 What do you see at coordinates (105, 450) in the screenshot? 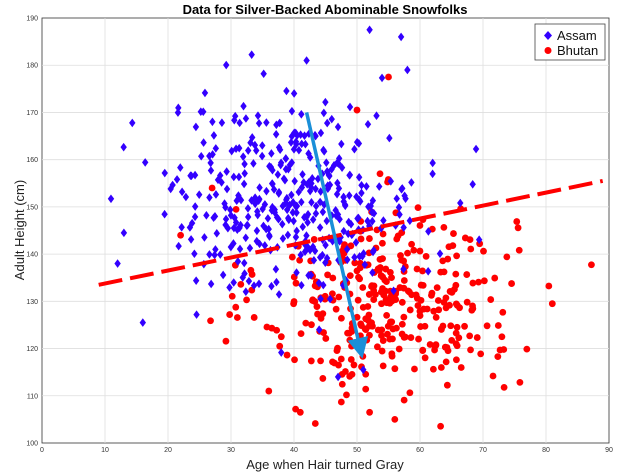
I see `x-tick-label: 10` at bounding box center [105, 450].